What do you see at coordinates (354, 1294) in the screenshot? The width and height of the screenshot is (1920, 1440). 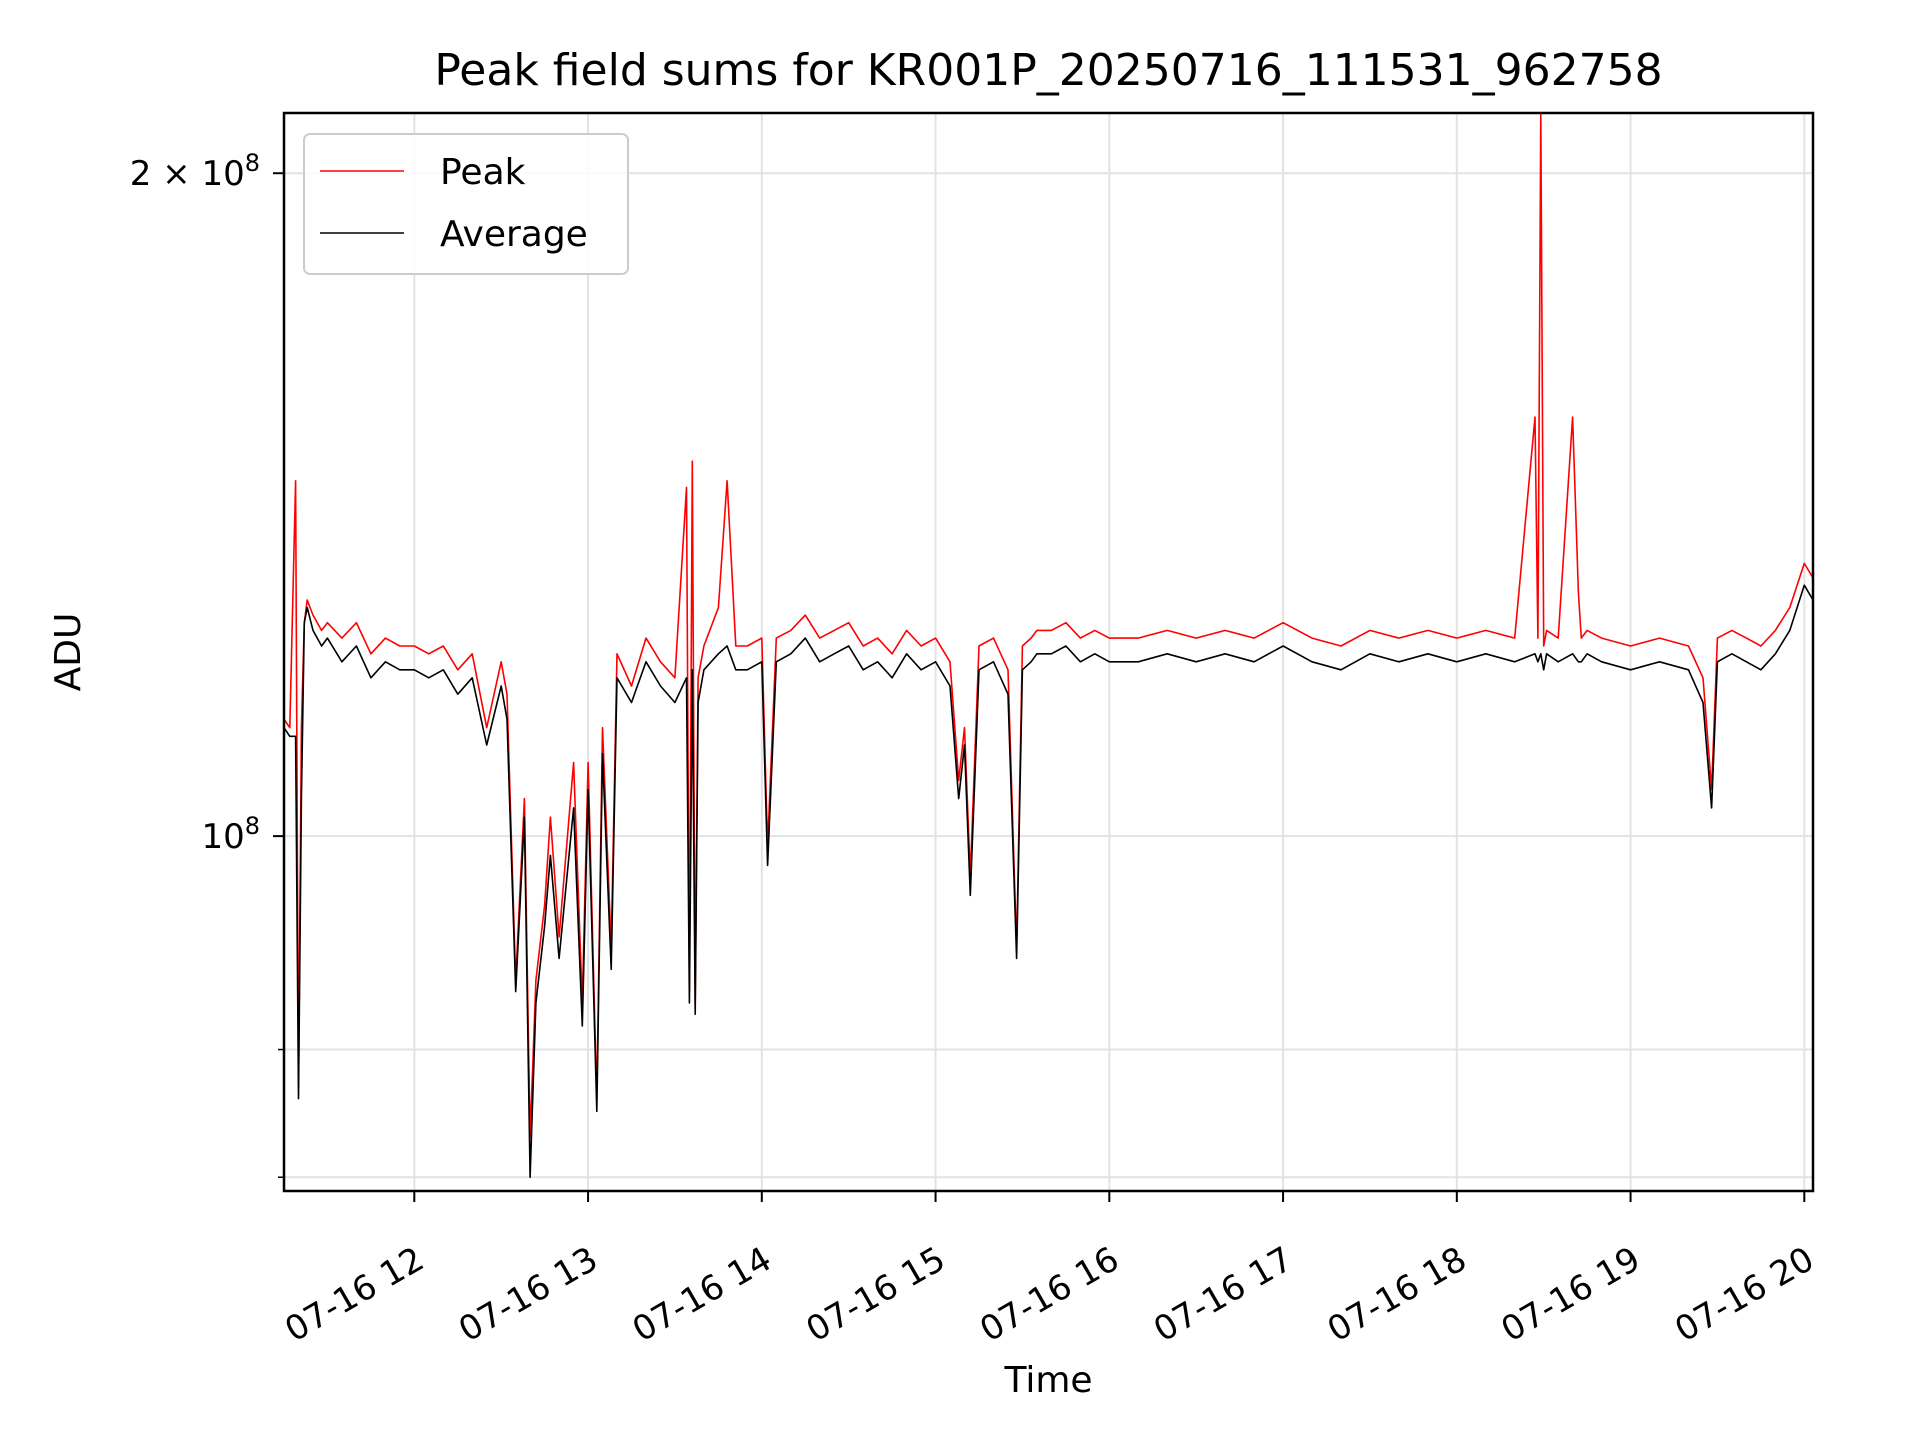 I see `x-tick-label: 07-16 12` at bounding box center [354, 1294].